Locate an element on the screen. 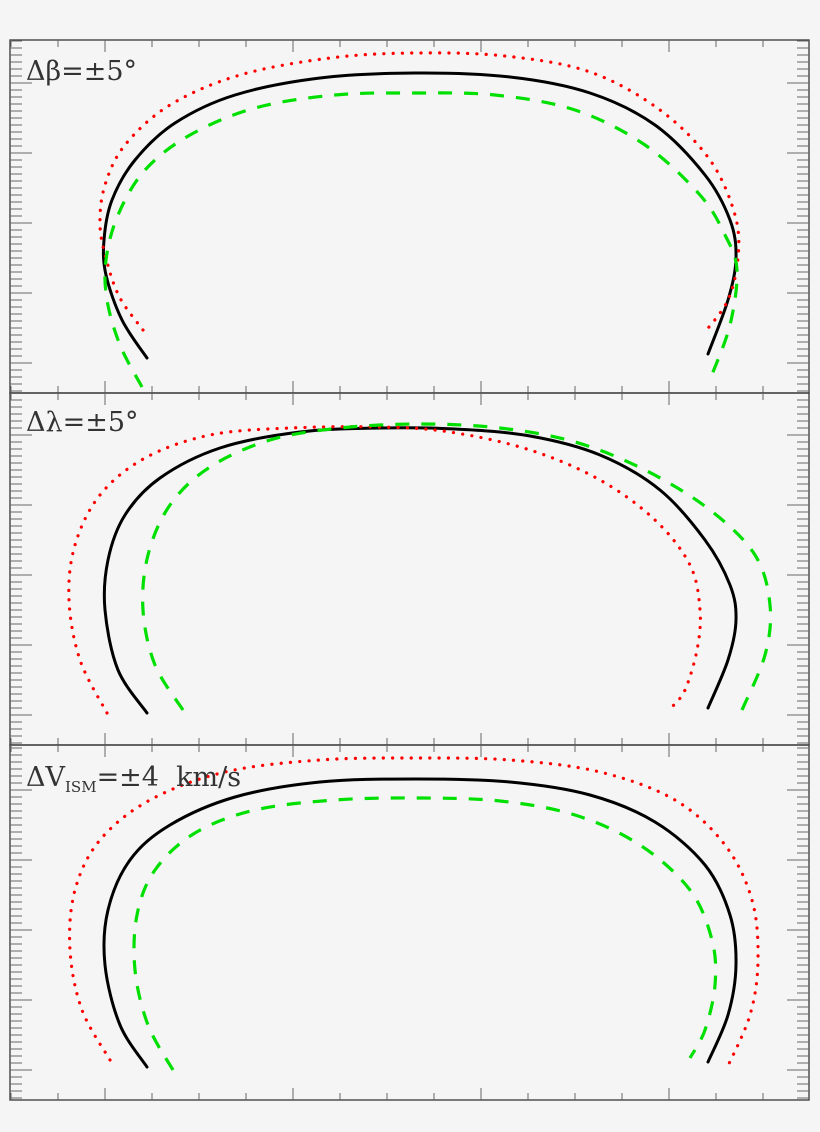 This screenshot has height=1132, width=820. panel-label-delta-lambda: Δλ=±5° is located at coordinates (82, 422).